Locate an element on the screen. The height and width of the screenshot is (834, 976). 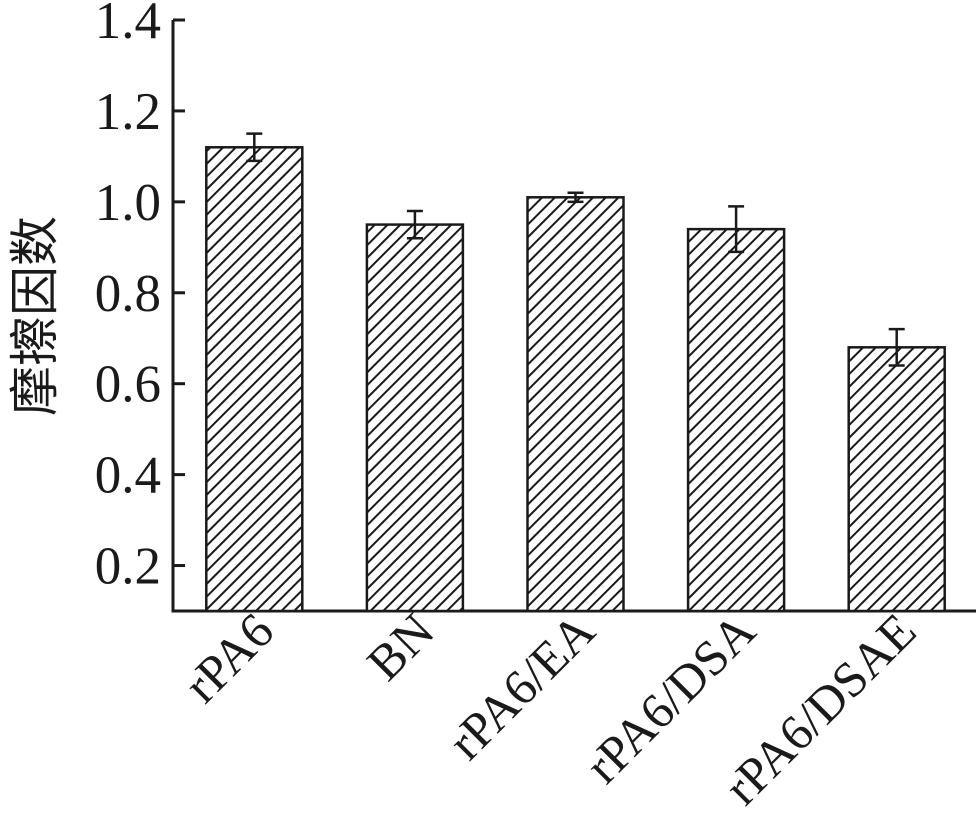
x-category-label: rPA6/EA is located at coordinates (521, 686).